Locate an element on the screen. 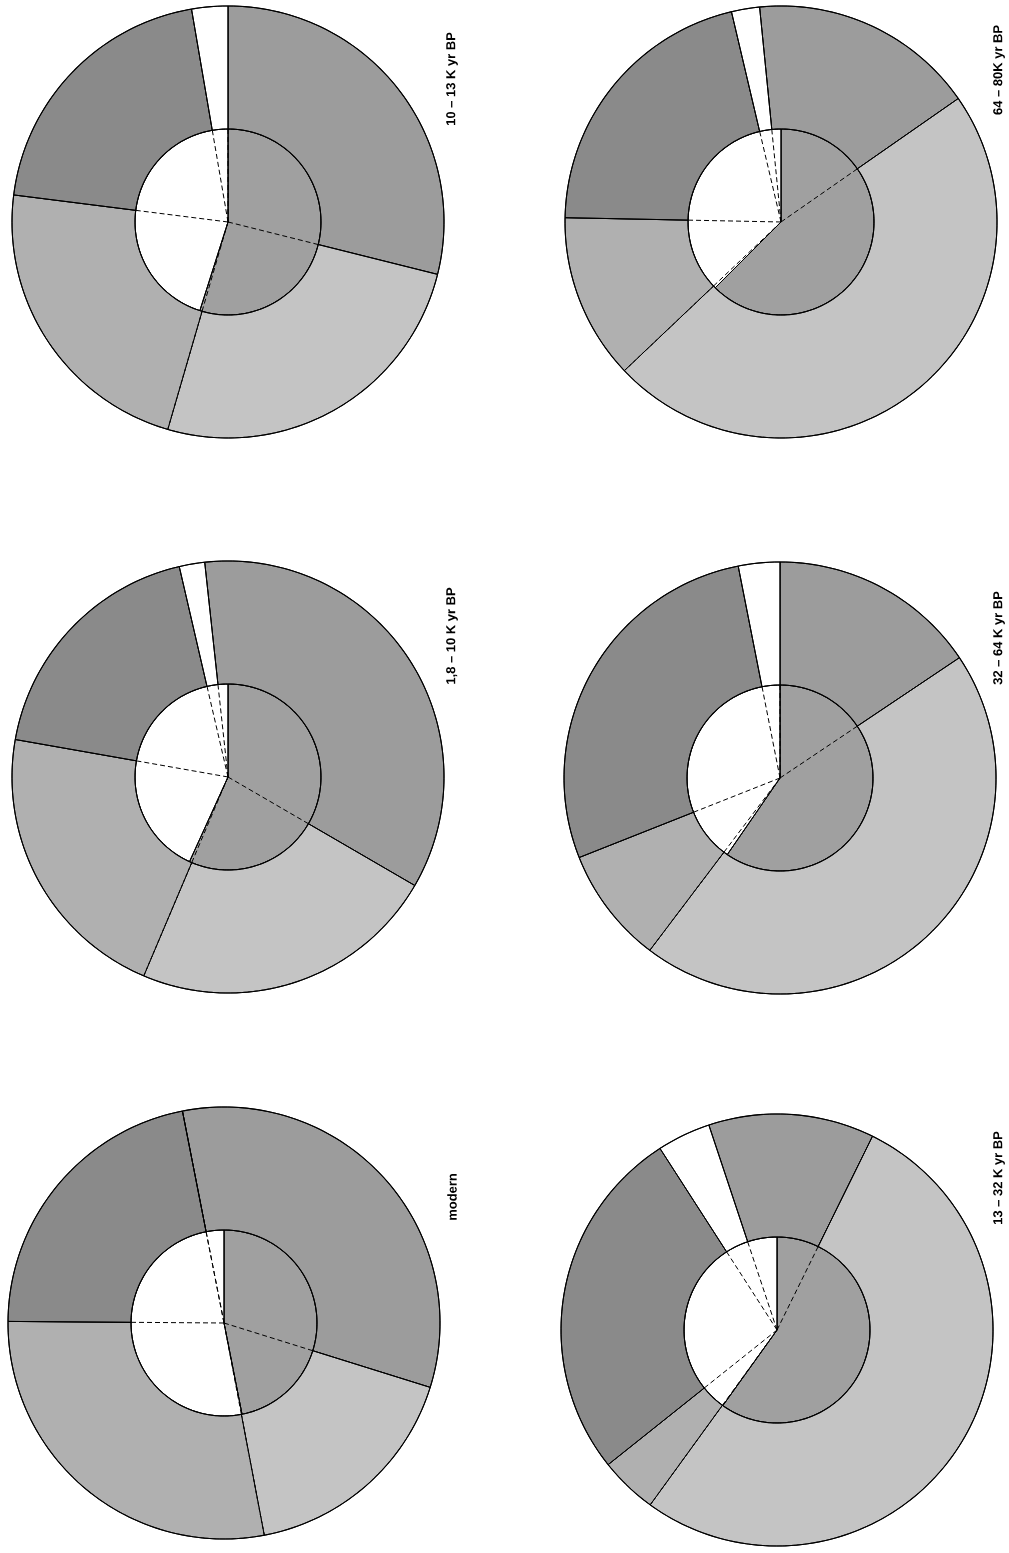 The image size is (1009, 1553). text: 32 – 64 K yr BP is located at coordinates (999, 638).